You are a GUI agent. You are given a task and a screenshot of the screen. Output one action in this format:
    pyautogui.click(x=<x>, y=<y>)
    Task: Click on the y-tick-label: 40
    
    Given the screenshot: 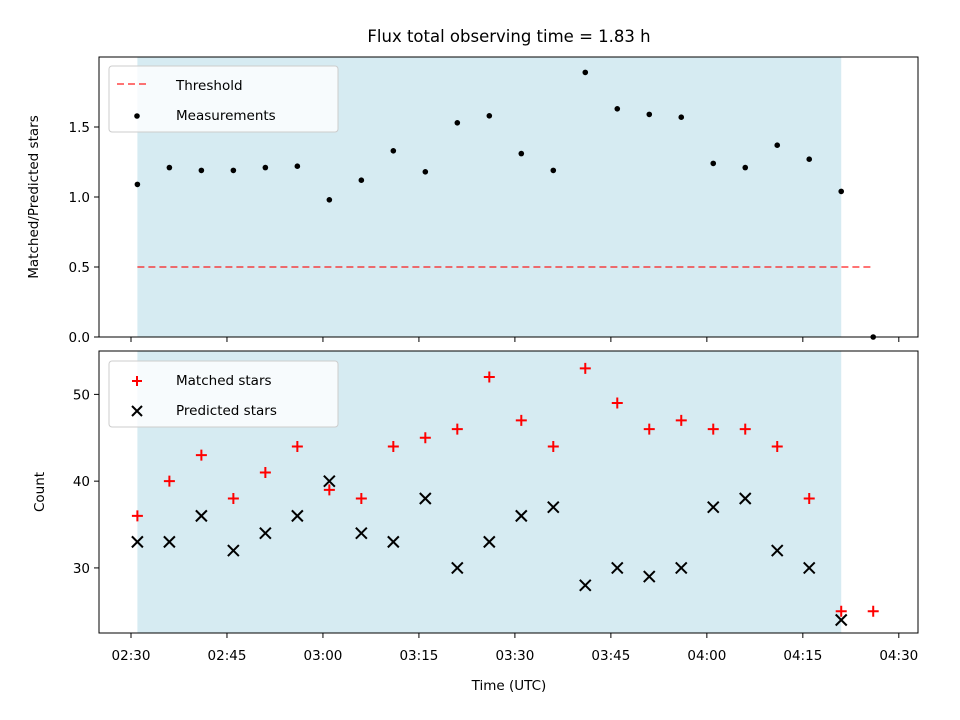 What is the action you would take?
    pyautogui.click(x=81, y=482)
    